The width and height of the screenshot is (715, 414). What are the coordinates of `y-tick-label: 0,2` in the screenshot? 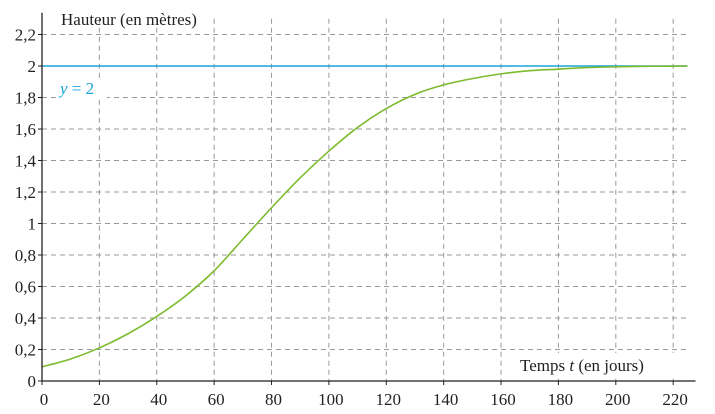 It's located at (25, 350).